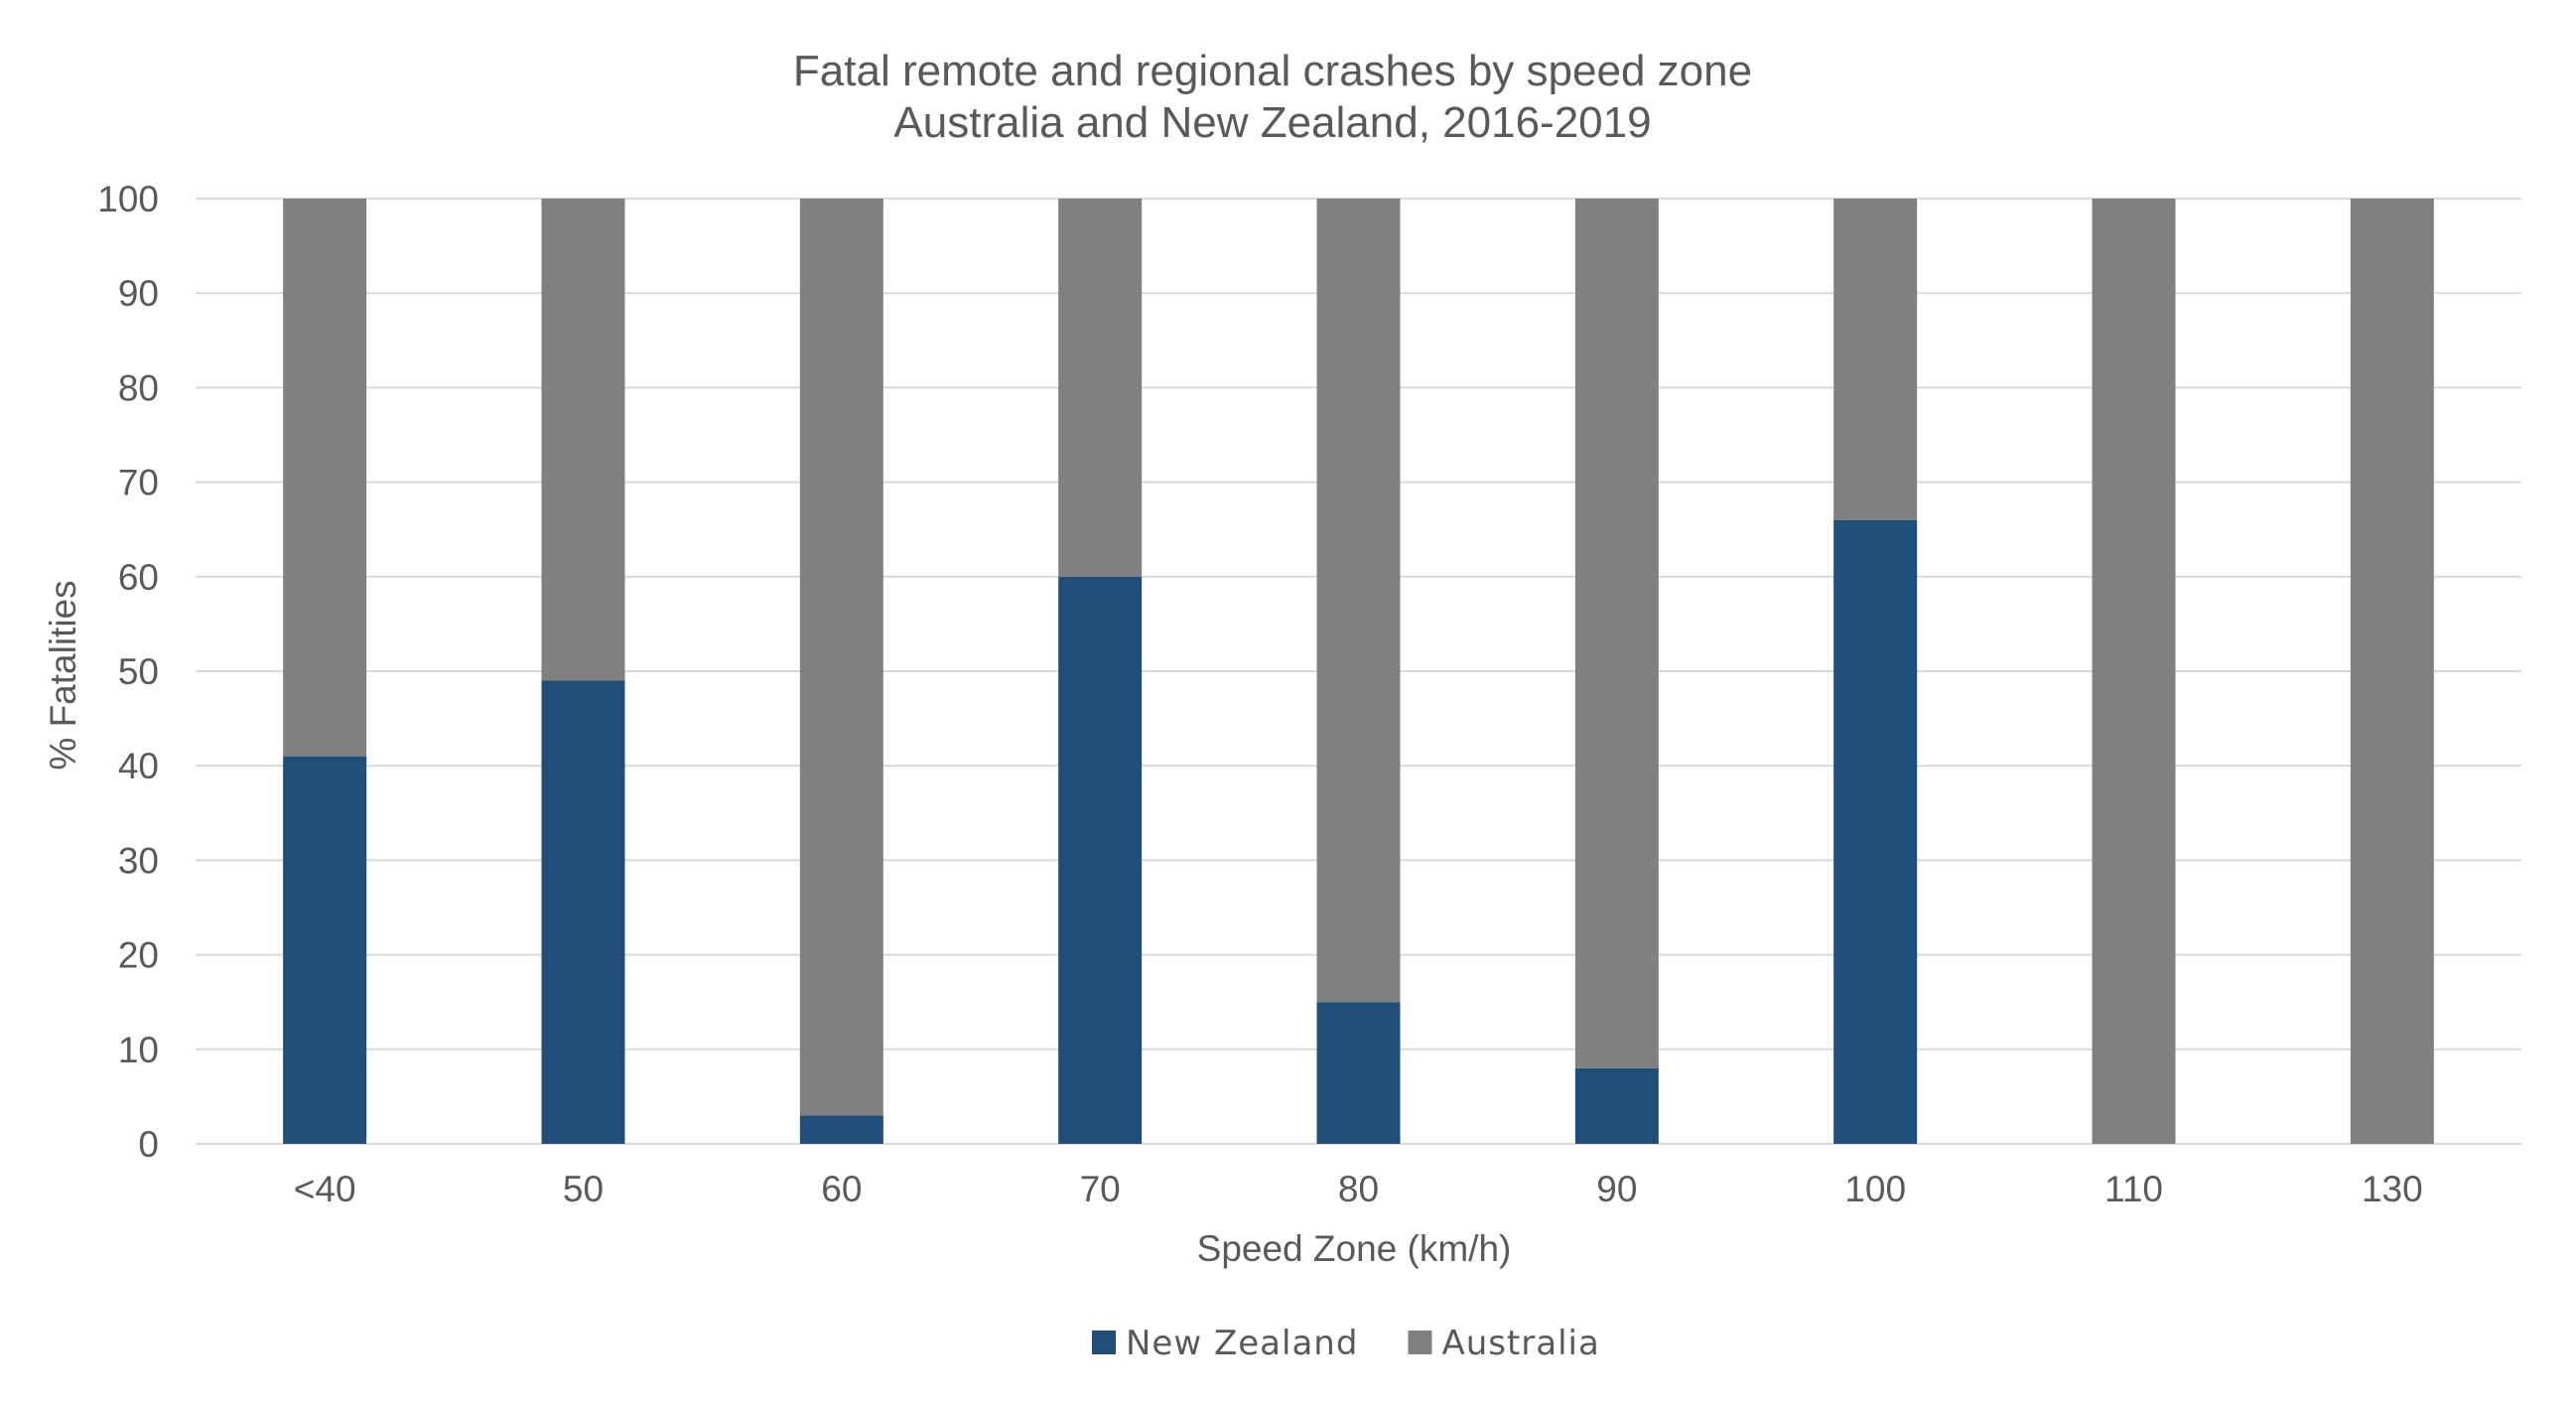 The width and height of the screenshot is (2576, 1402). I want to click on x-tick-label: 80, so click(1358, 1189).